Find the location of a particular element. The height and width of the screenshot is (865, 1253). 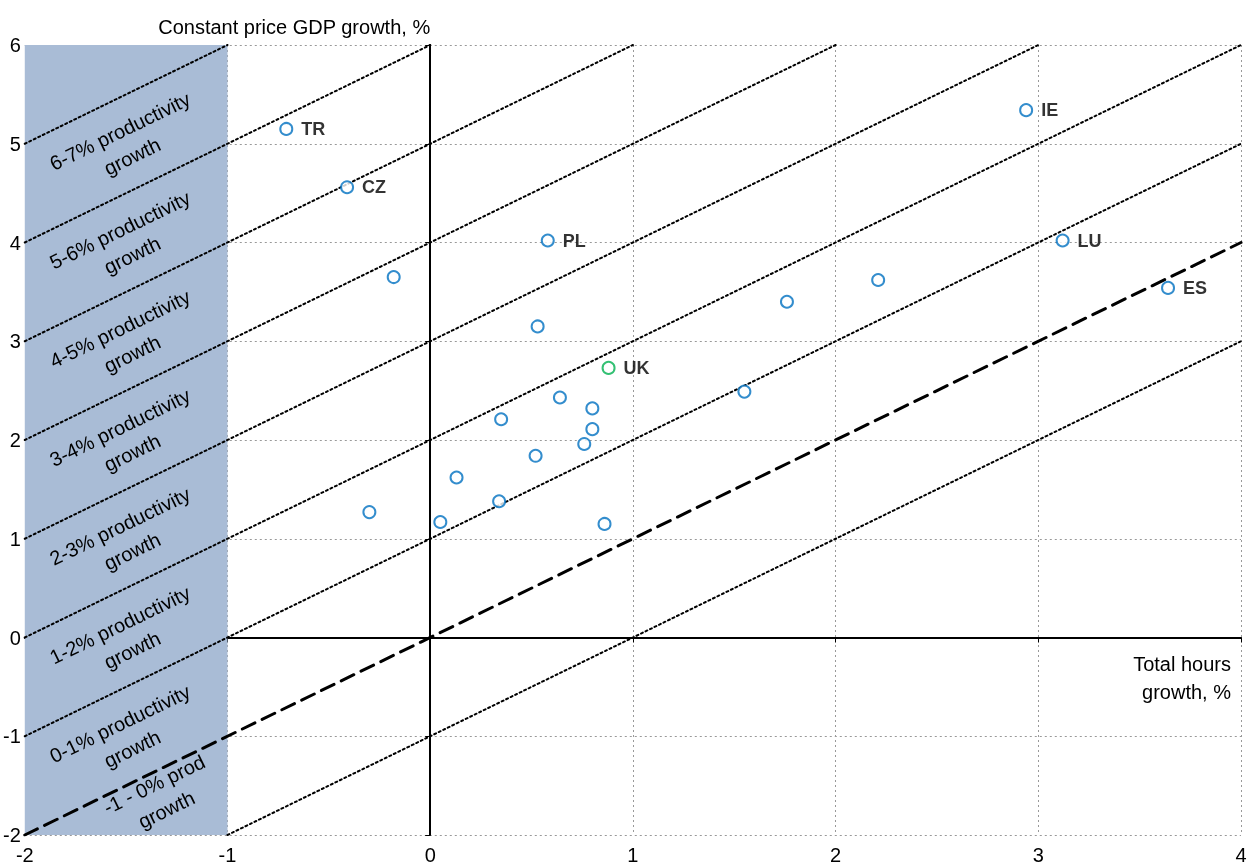

data-label: IE is located at coordinates (1050, 110).